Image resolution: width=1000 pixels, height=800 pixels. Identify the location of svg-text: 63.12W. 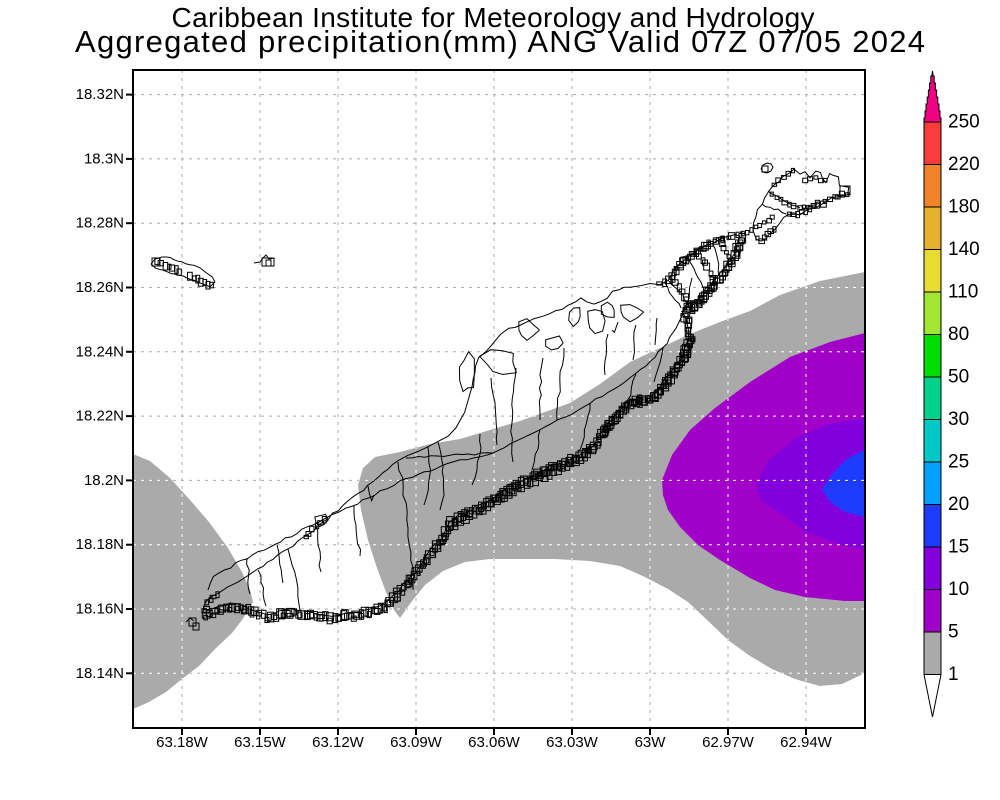
(338, 742).